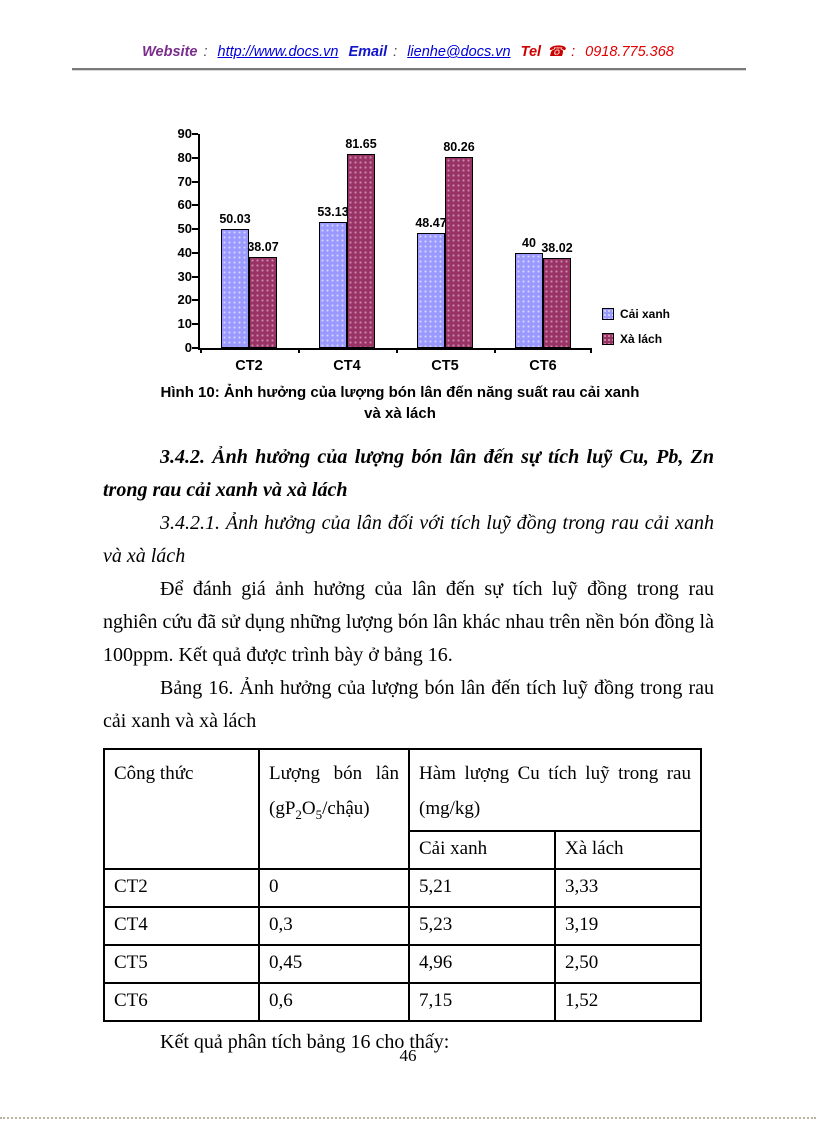  Describe the element at coordinates (557, 302) in the screenshot. I see `bar-CT6-xa-lach` at that location.